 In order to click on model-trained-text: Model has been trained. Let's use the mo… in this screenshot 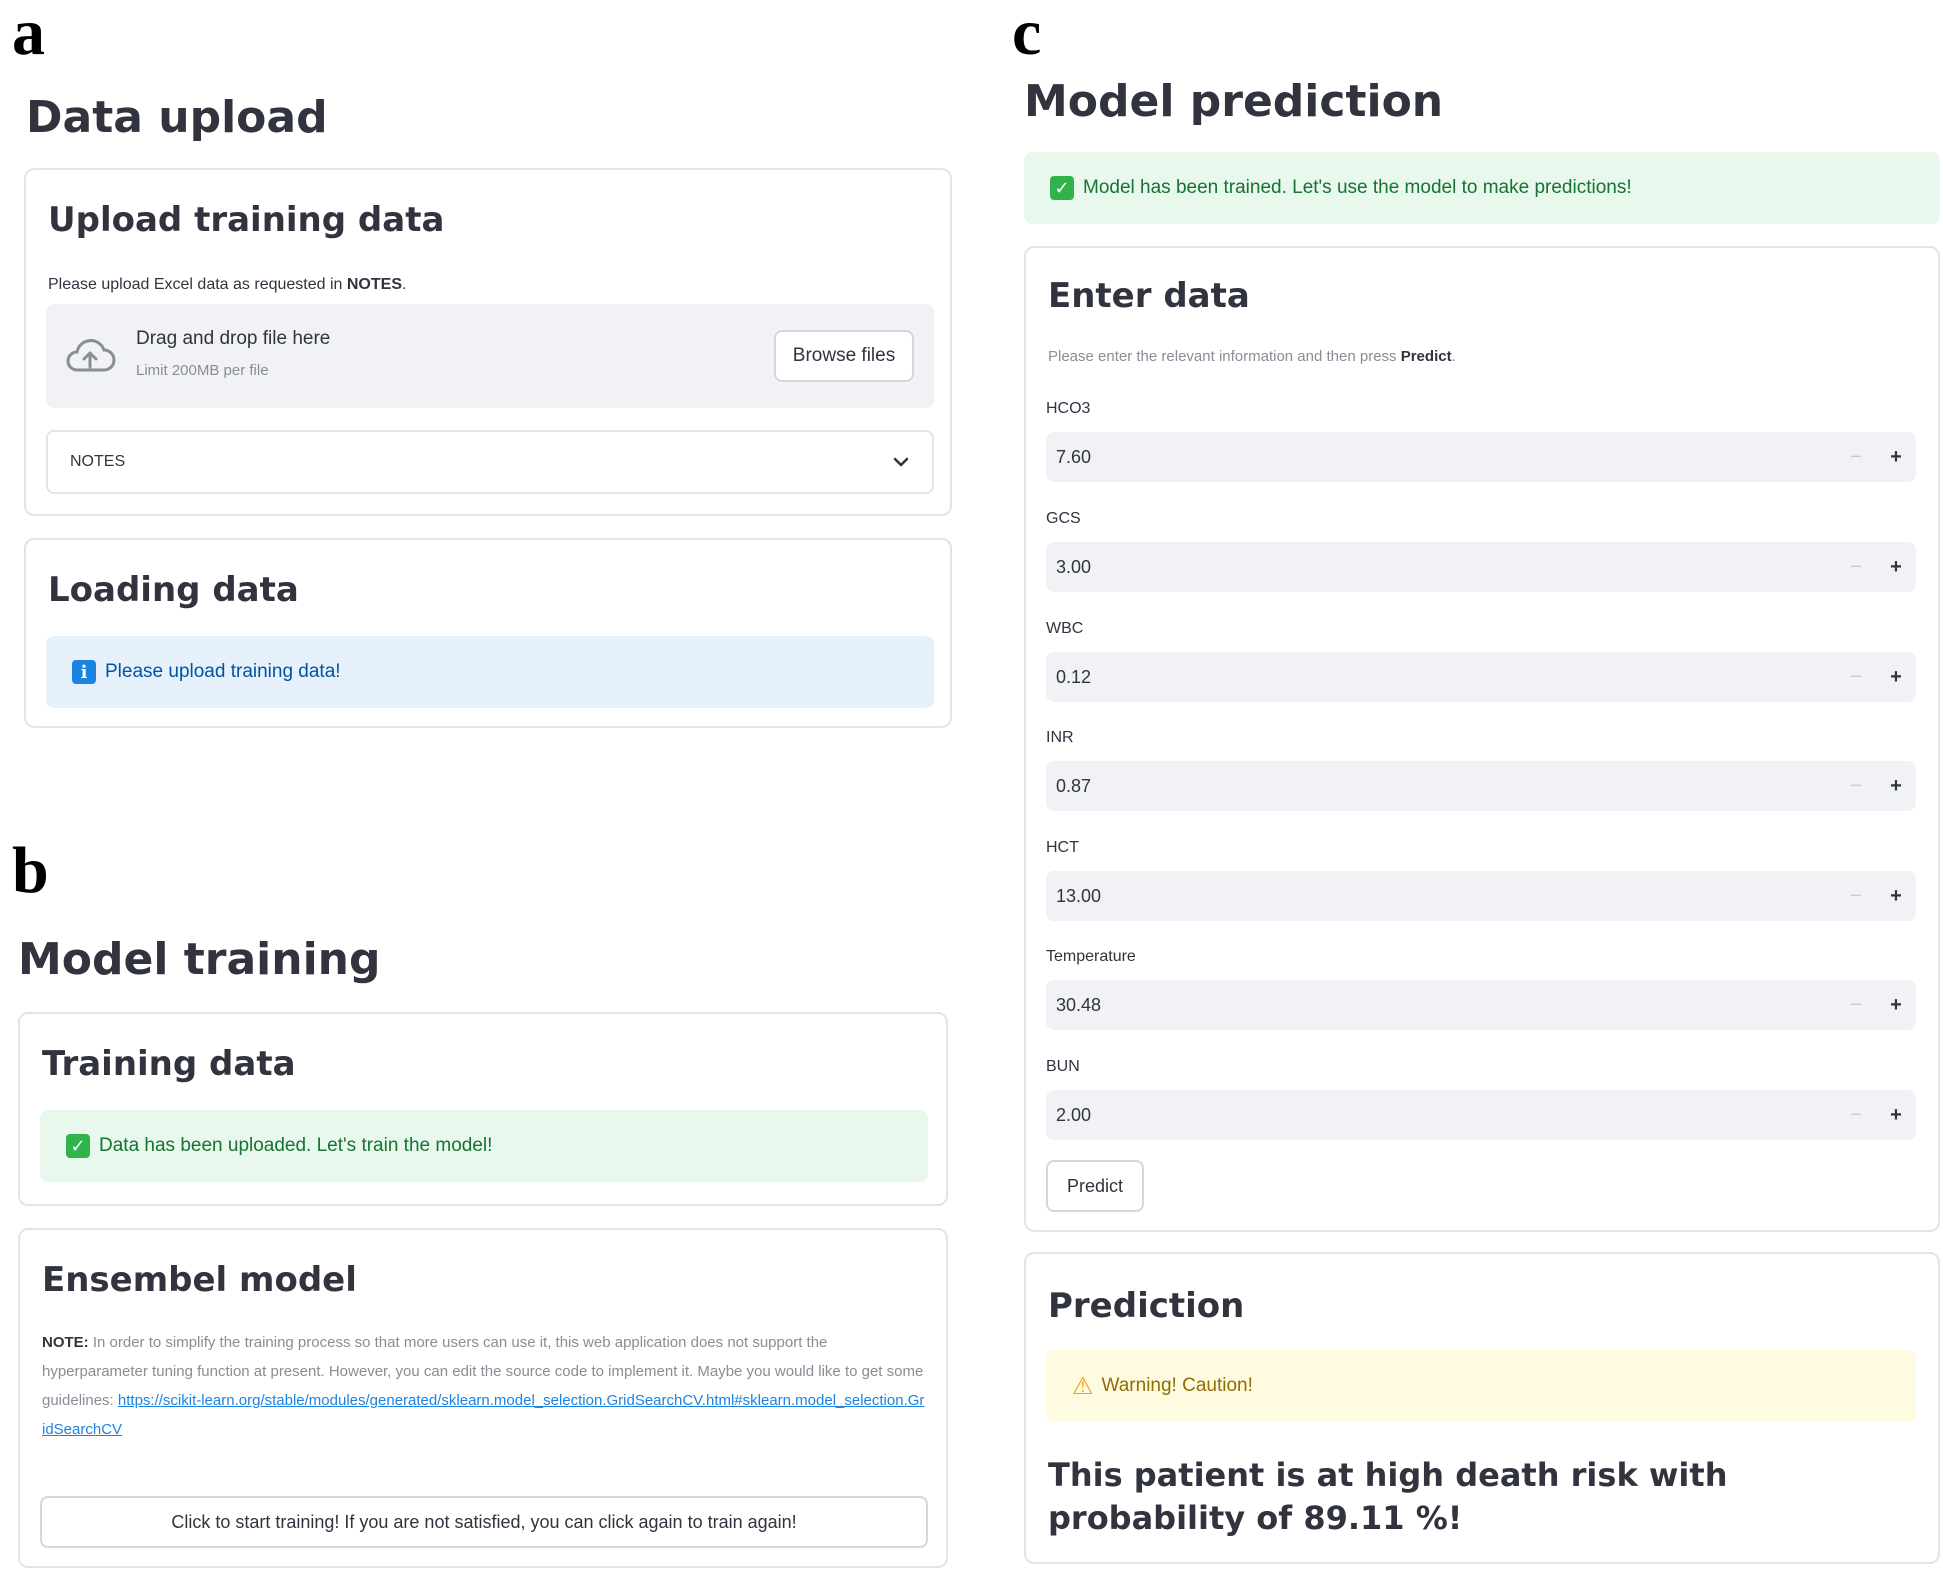, I will do `click(1357, 187)`.